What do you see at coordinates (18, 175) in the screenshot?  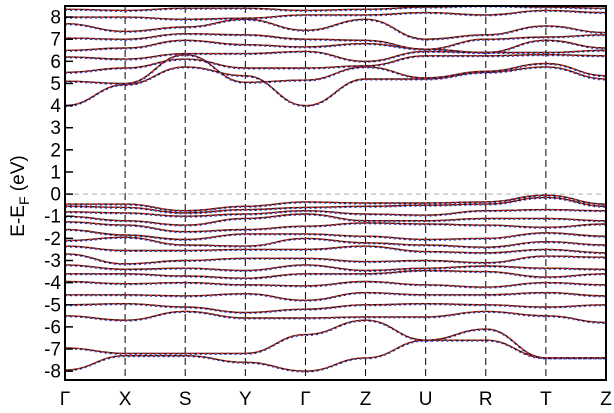 I see `y-axis-title-unit: (eV)` at bounding box center [18, 175].